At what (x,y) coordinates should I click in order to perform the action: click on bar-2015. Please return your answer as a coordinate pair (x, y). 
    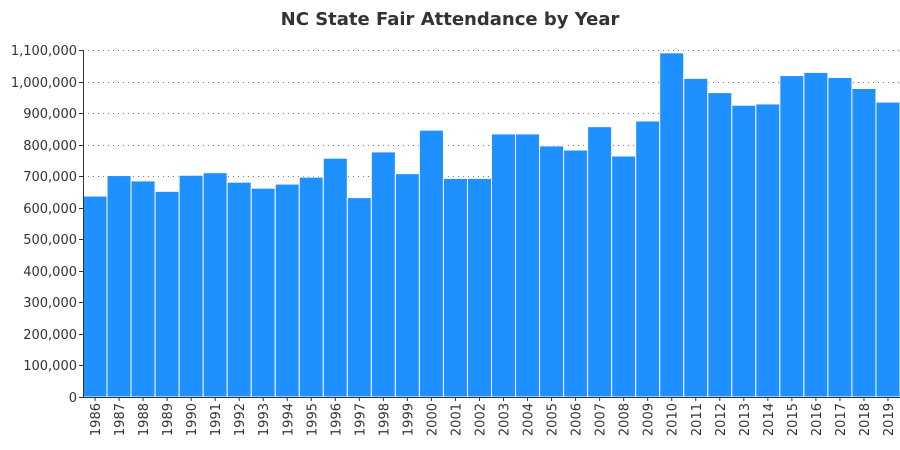
    Looking at the image, I should click on (792, 236).